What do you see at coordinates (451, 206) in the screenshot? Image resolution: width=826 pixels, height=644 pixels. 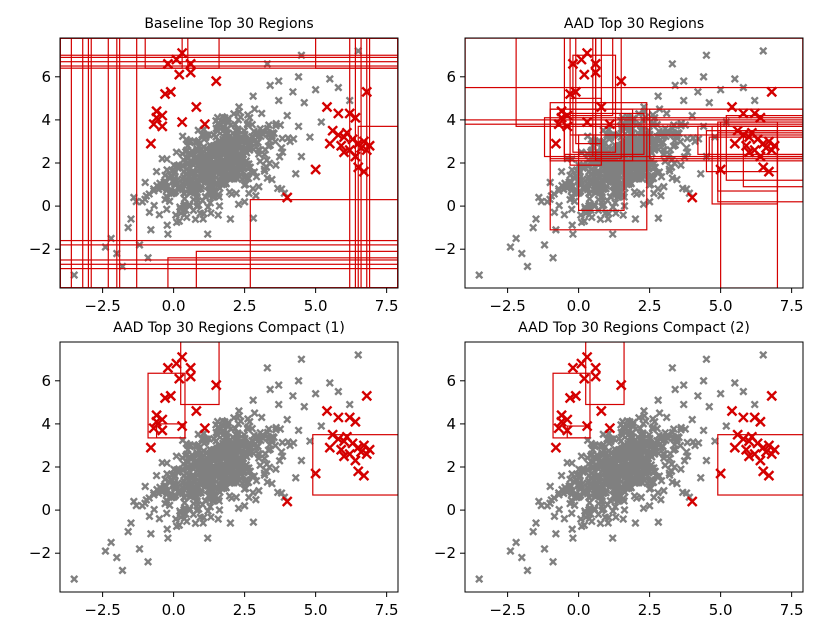 I see `y-tick-label: 0` at bounding box center [451, 206].